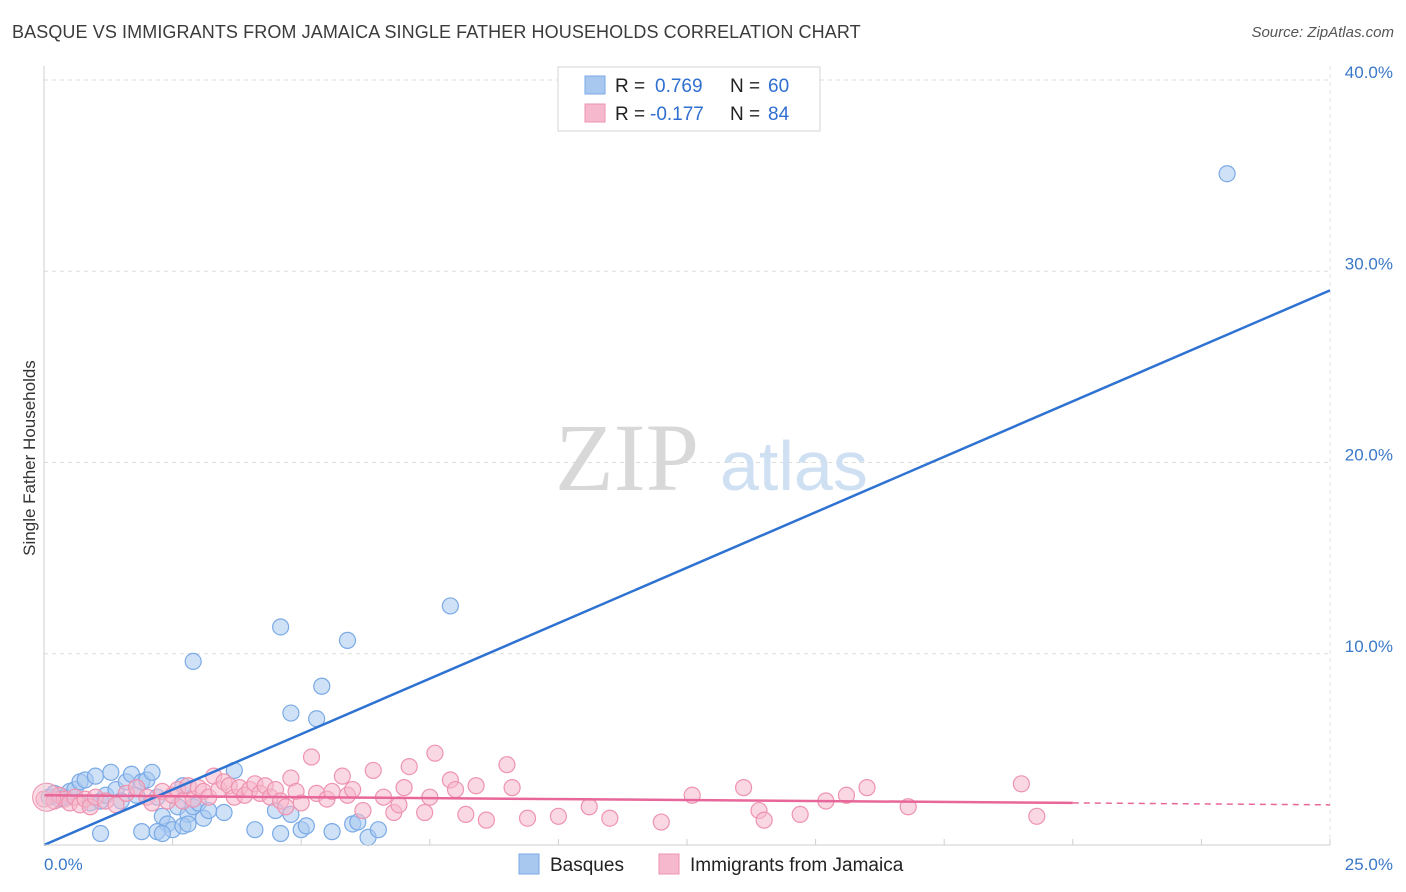  What do you see at coordinates (529, 864) in the screenshot?
I see `bottom-legend-swatch-basques` at bounding box center [529, 864].